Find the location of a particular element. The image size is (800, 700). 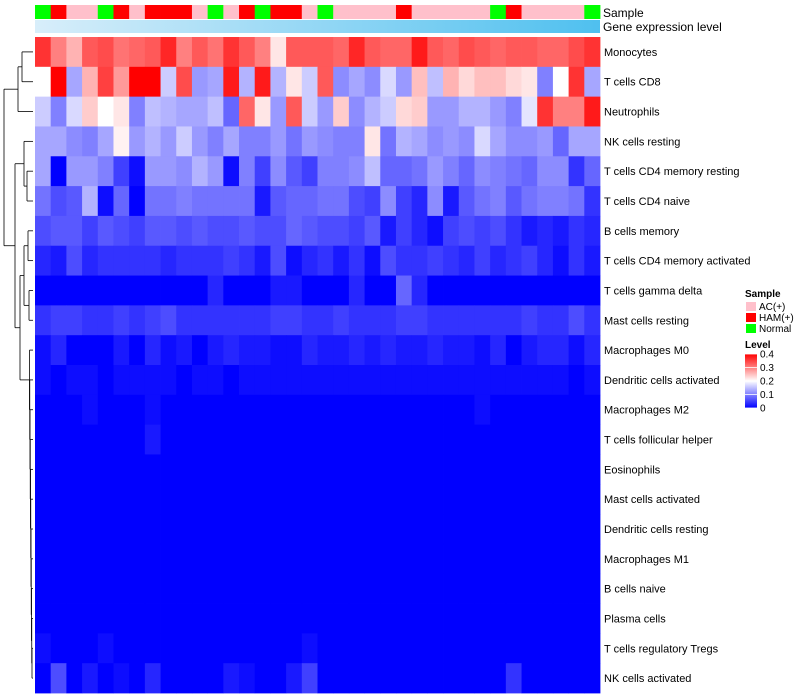

legend-level-ticks: 0.4 0.3 0.2 0.1 0 is located at coordinates (759, 382).